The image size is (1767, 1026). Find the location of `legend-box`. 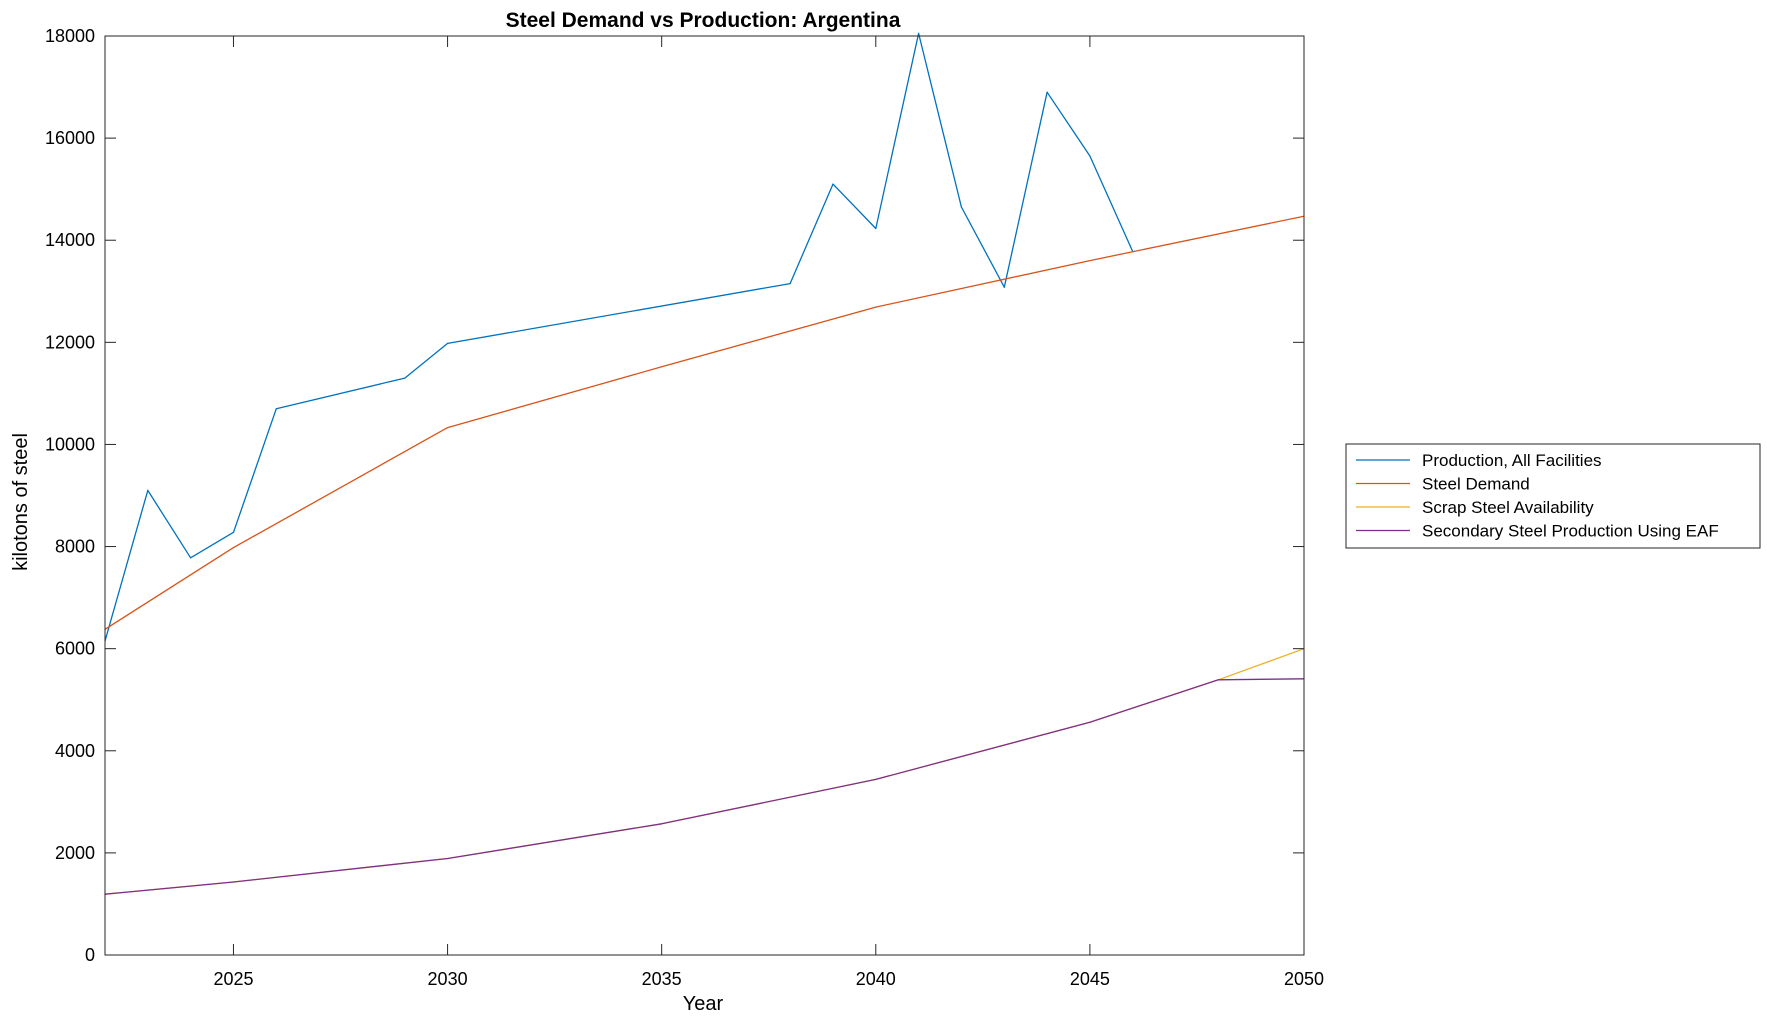

legend-box is located at coordinates (1553, 496).